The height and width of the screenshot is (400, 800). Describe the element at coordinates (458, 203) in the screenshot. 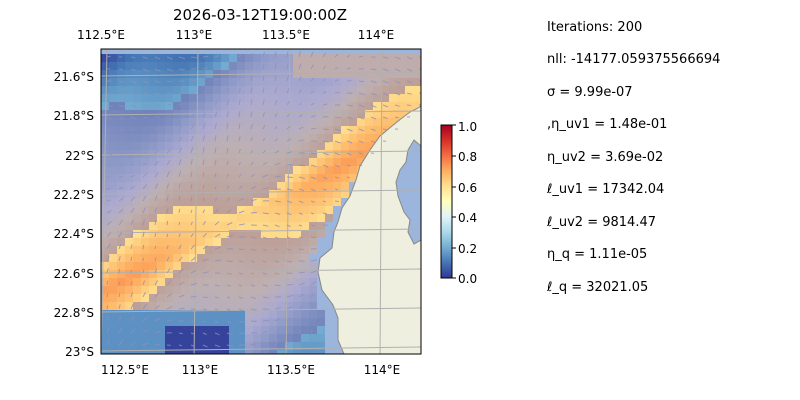

I see `colorbar: 0.0 0.2 0.4 0.6 0.8 1.0` at that location.